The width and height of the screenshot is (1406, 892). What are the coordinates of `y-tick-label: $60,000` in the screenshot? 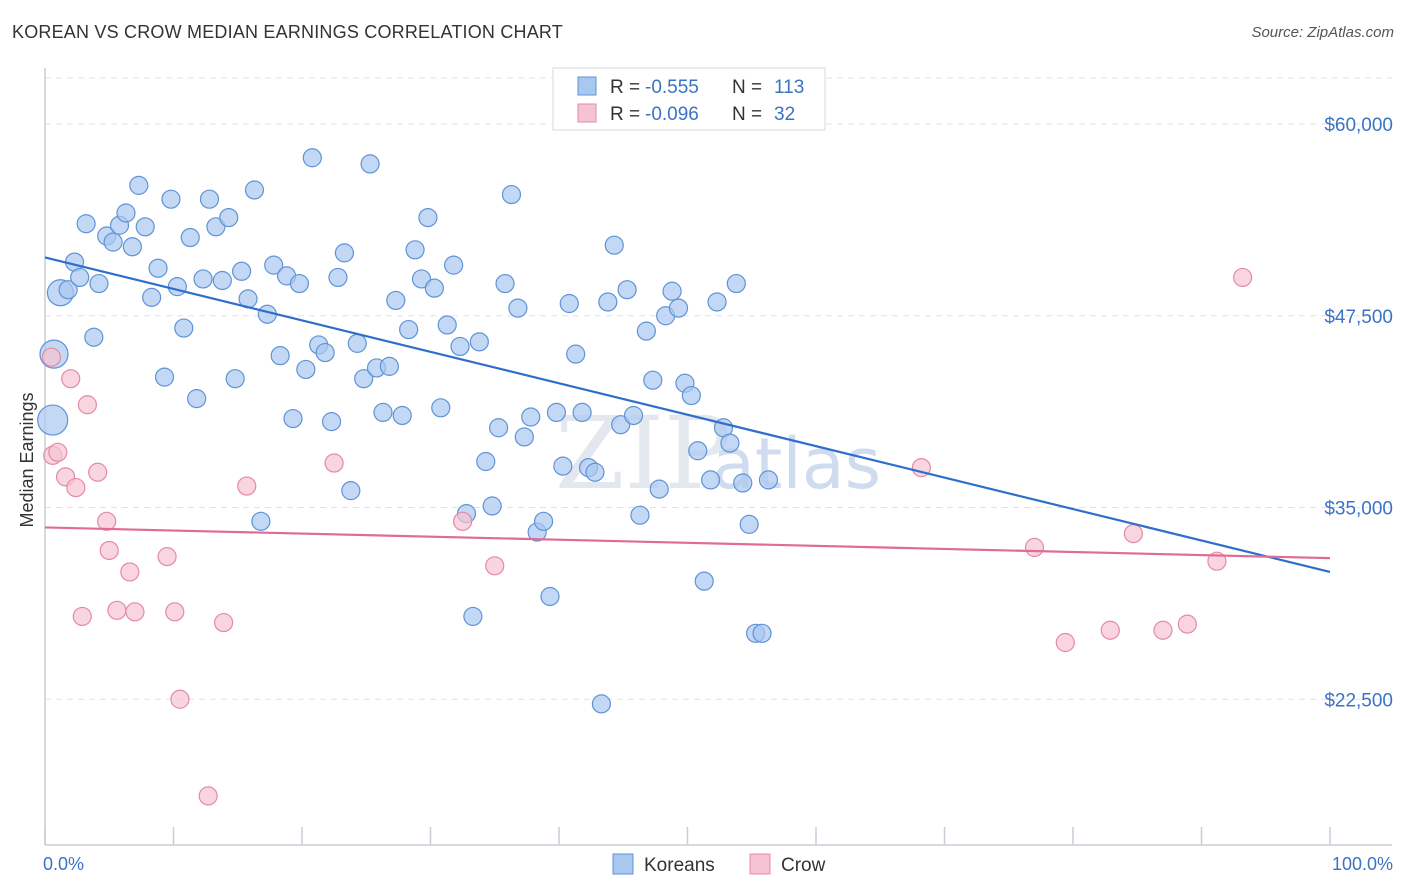 It's located at (1358, 125).